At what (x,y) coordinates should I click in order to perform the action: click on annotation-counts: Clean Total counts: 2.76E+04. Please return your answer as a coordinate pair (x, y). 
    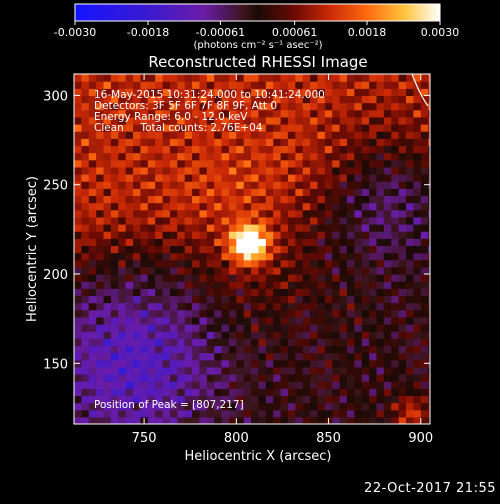
    Looking at the image, I should click on (178, 128).